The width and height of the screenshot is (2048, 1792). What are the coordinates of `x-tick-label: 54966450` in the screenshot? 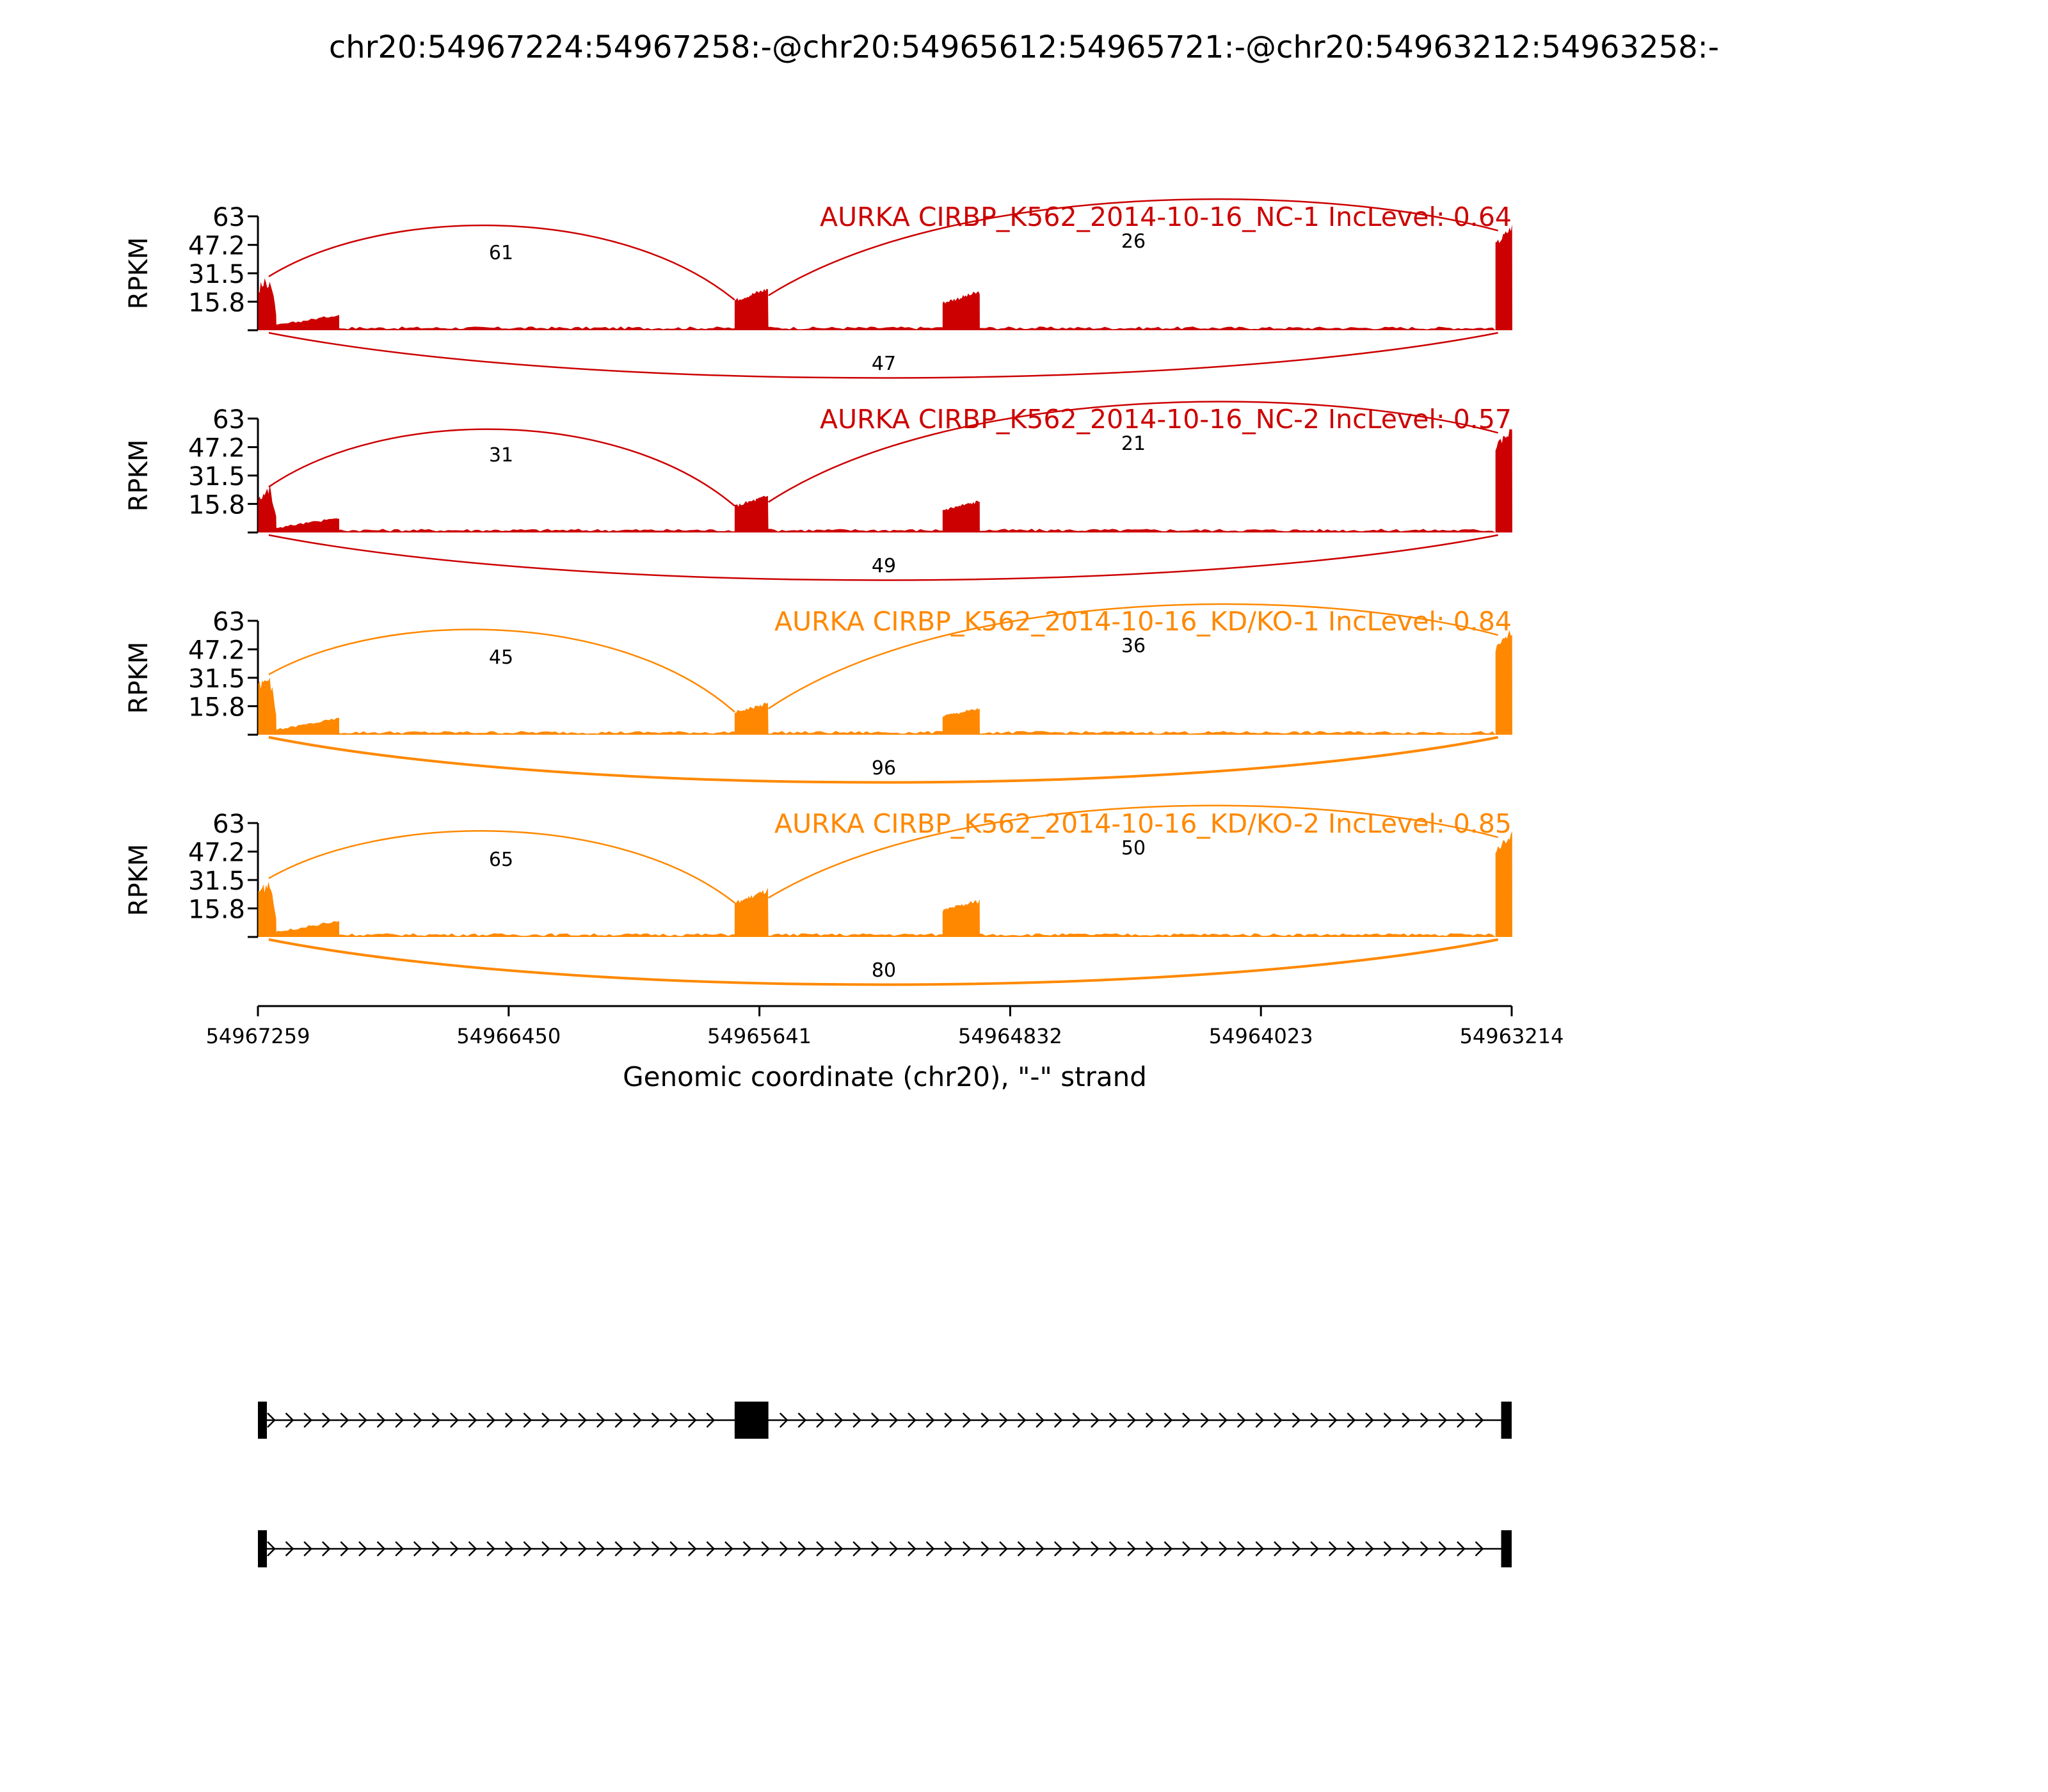 It's located at (508, 1036).